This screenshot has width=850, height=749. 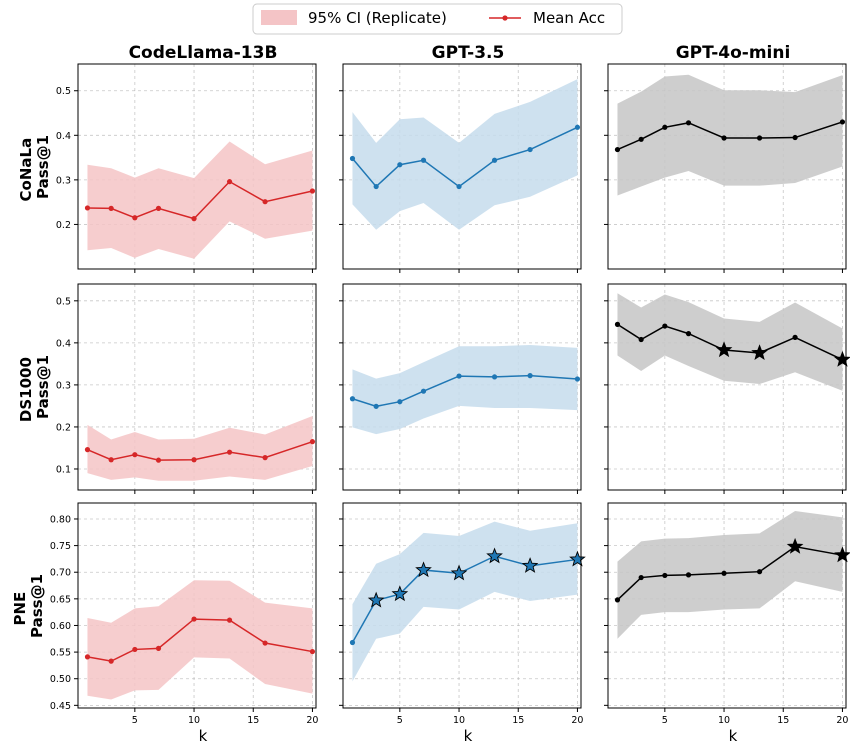 I want to click on x-axis-label-col2: k, so click(x=468, y=736).